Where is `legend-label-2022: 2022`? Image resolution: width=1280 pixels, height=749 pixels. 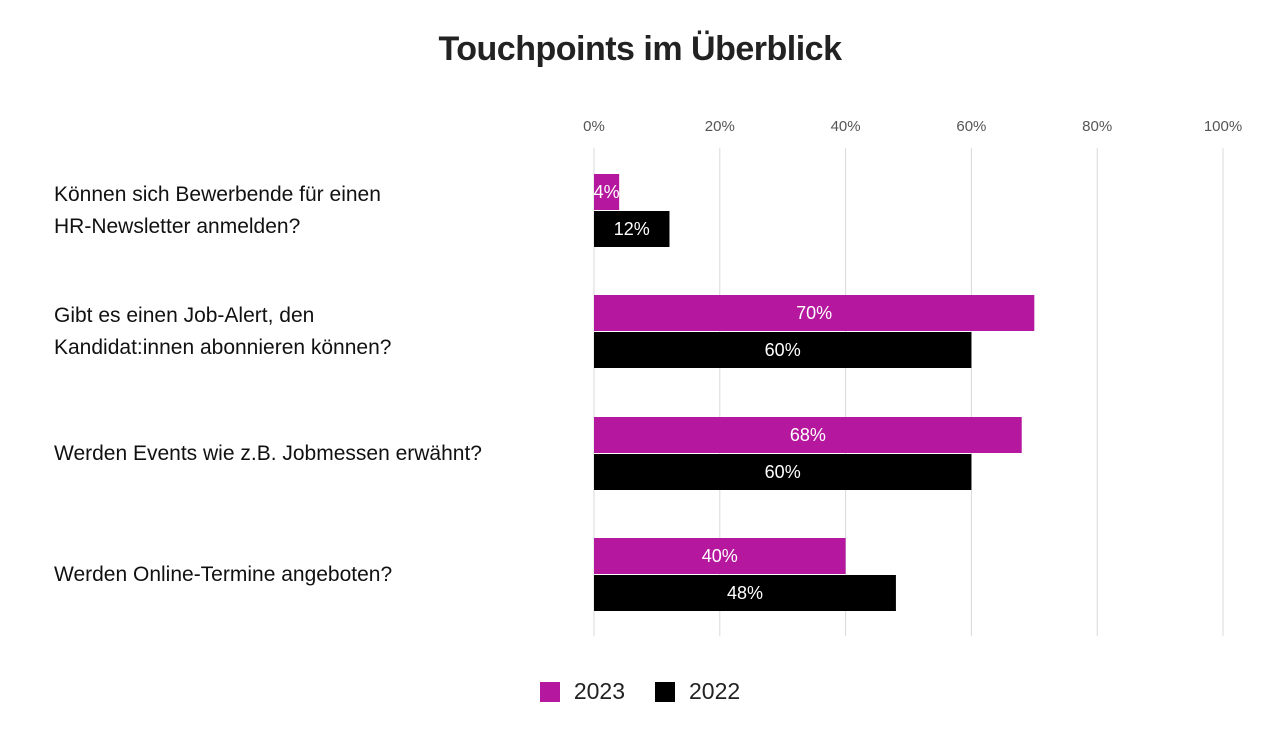 legend-label-2022: 2022 is located at coordinates (715, 691).